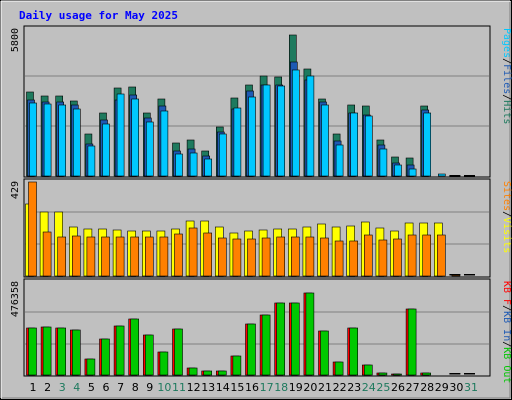 Image resolution: width=512 pixels, height=400 pixels. I want to click on x-tick-label-25: 25, so click(383, 387).